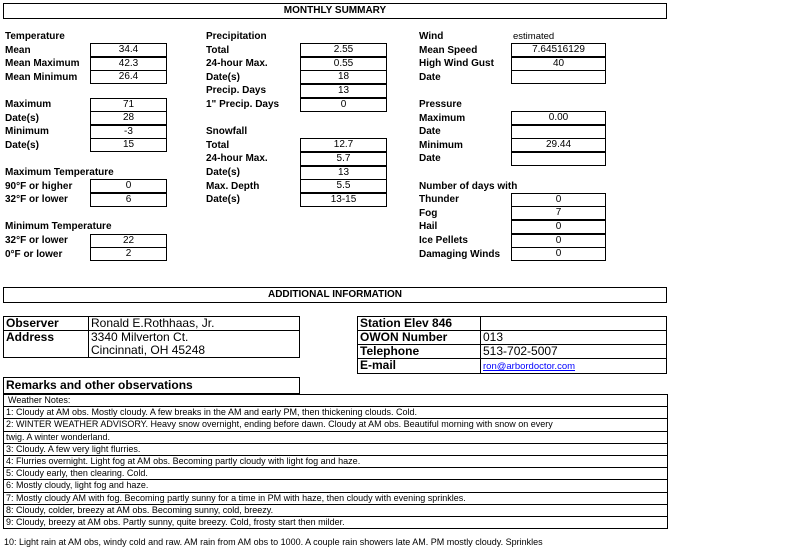  I want to click on field-value: 6, so click(128, 199).